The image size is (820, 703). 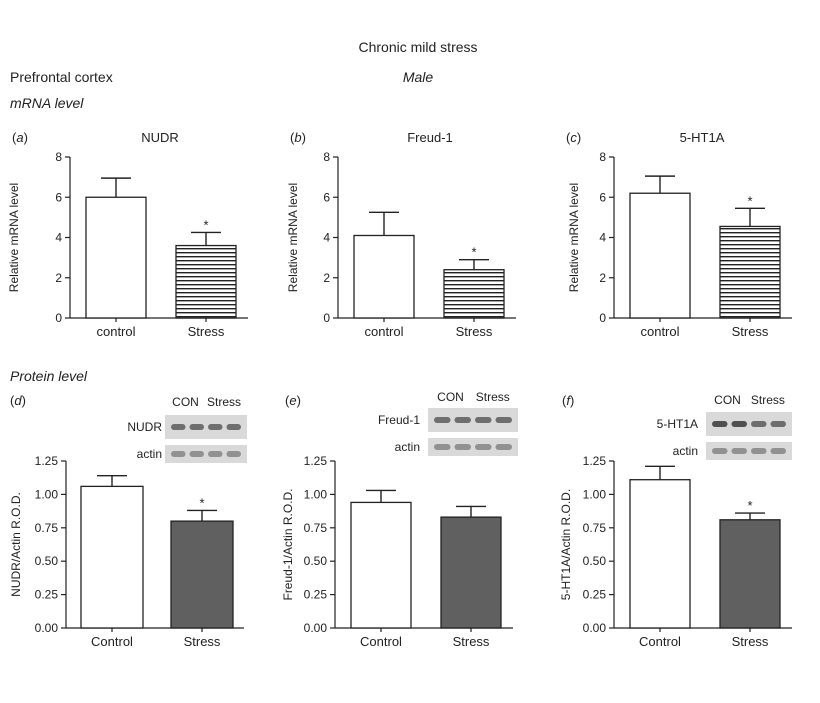 I want to click on blot-row-label: 5-HT1A, so click(x=677, y=424).